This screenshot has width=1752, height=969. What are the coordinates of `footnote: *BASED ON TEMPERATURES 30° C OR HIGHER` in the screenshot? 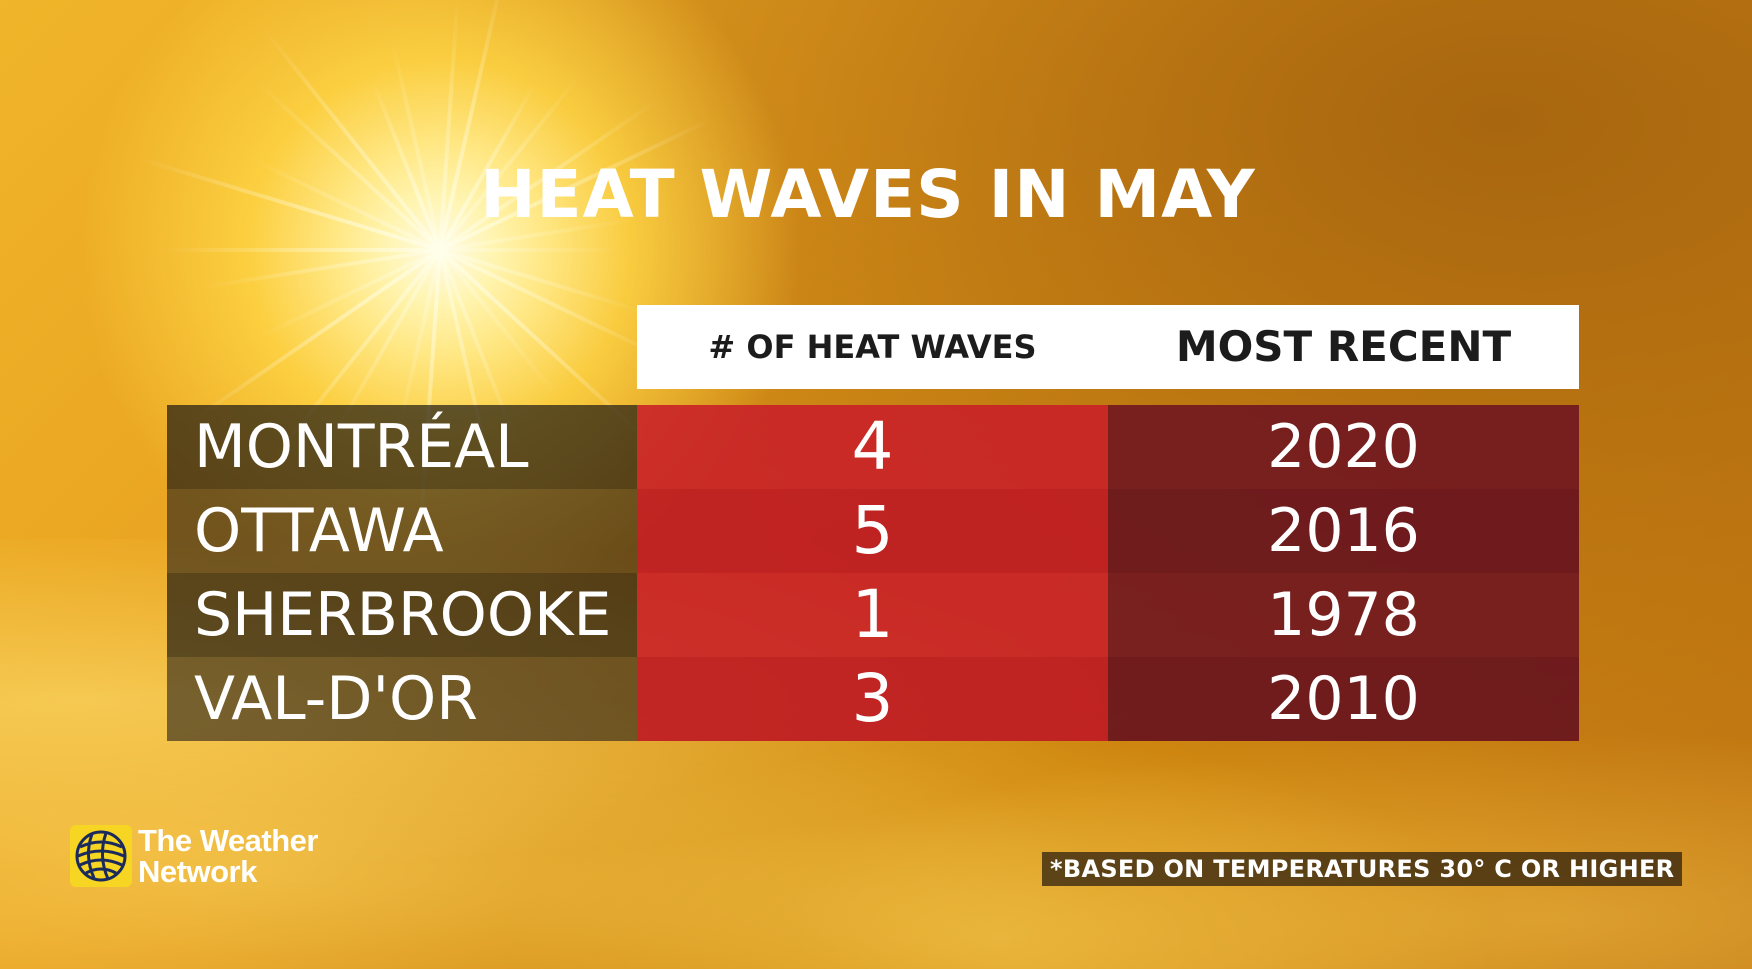 It's located at (1362, 869).